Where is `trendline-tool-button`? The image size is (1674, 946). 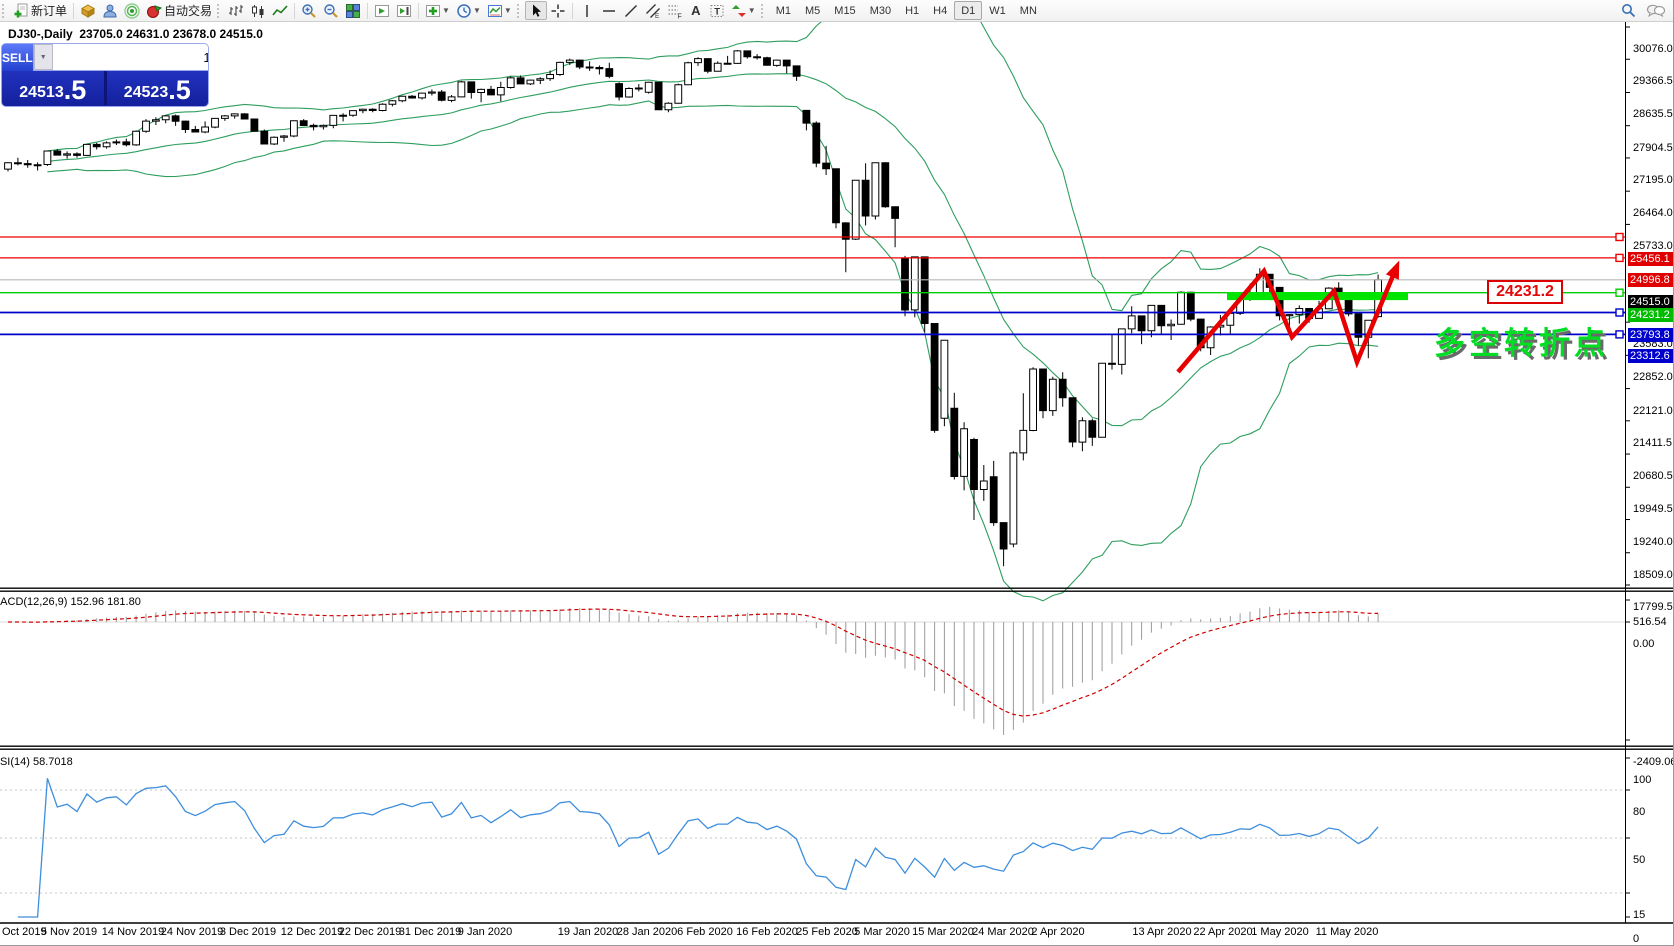 trendline-tool-button is located at coordinates (631, 10).